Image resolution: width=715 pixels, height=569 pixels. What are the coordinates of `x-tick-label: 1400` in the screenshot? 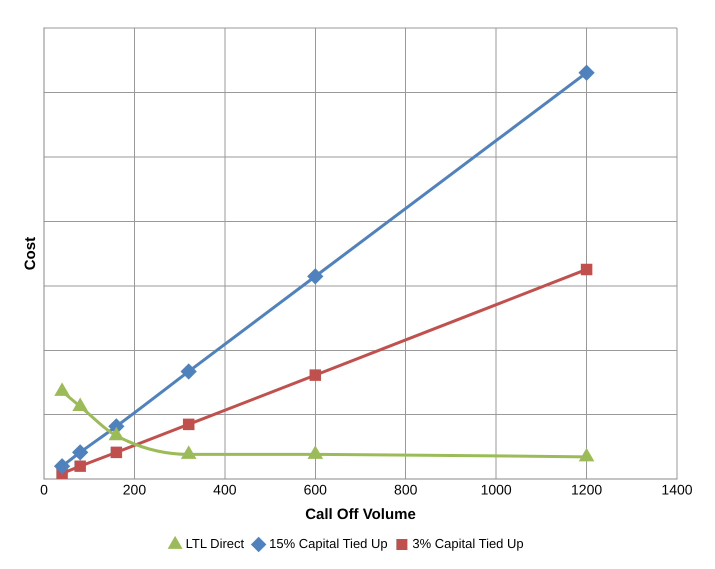 It's located at (677, 489).